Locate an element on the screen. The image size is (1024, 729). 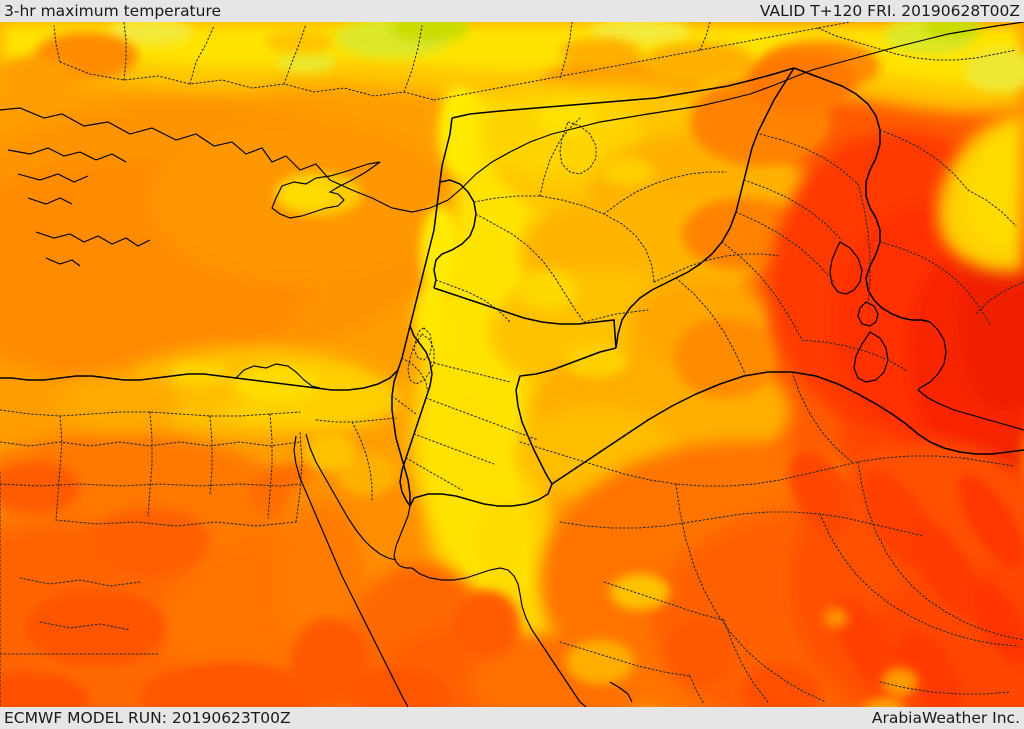
jordan-syria-border is located at coordinates (525, 318).